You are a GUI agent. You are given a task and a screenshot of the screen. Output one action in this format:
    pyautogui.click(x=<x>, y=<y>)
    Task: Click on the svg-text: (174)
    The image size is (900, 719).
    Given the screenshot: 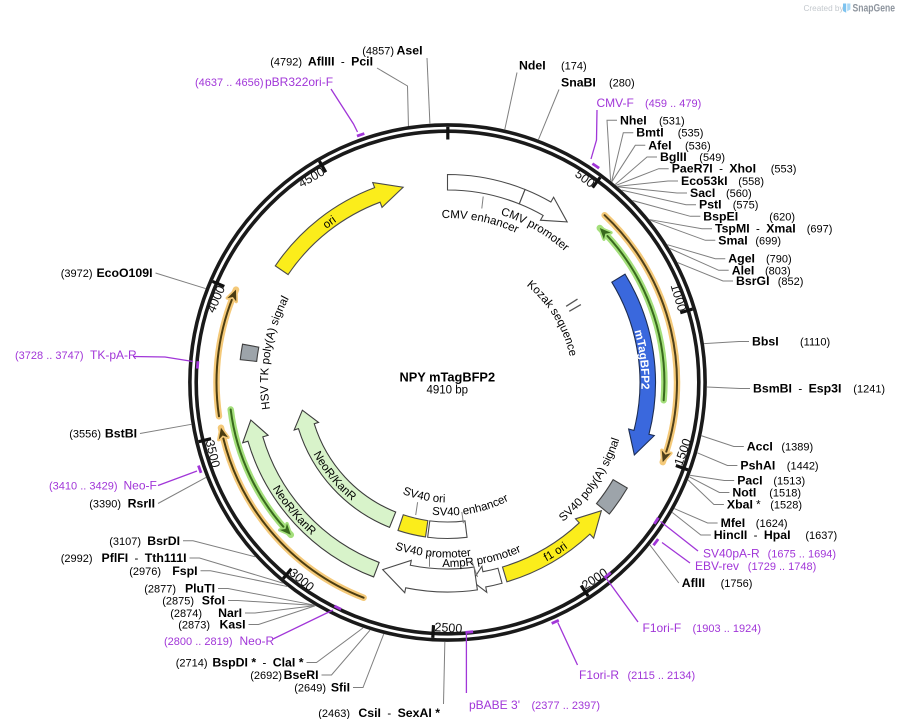 What is the action you would take?
    pyautogui.click(x=574, y=67)
    